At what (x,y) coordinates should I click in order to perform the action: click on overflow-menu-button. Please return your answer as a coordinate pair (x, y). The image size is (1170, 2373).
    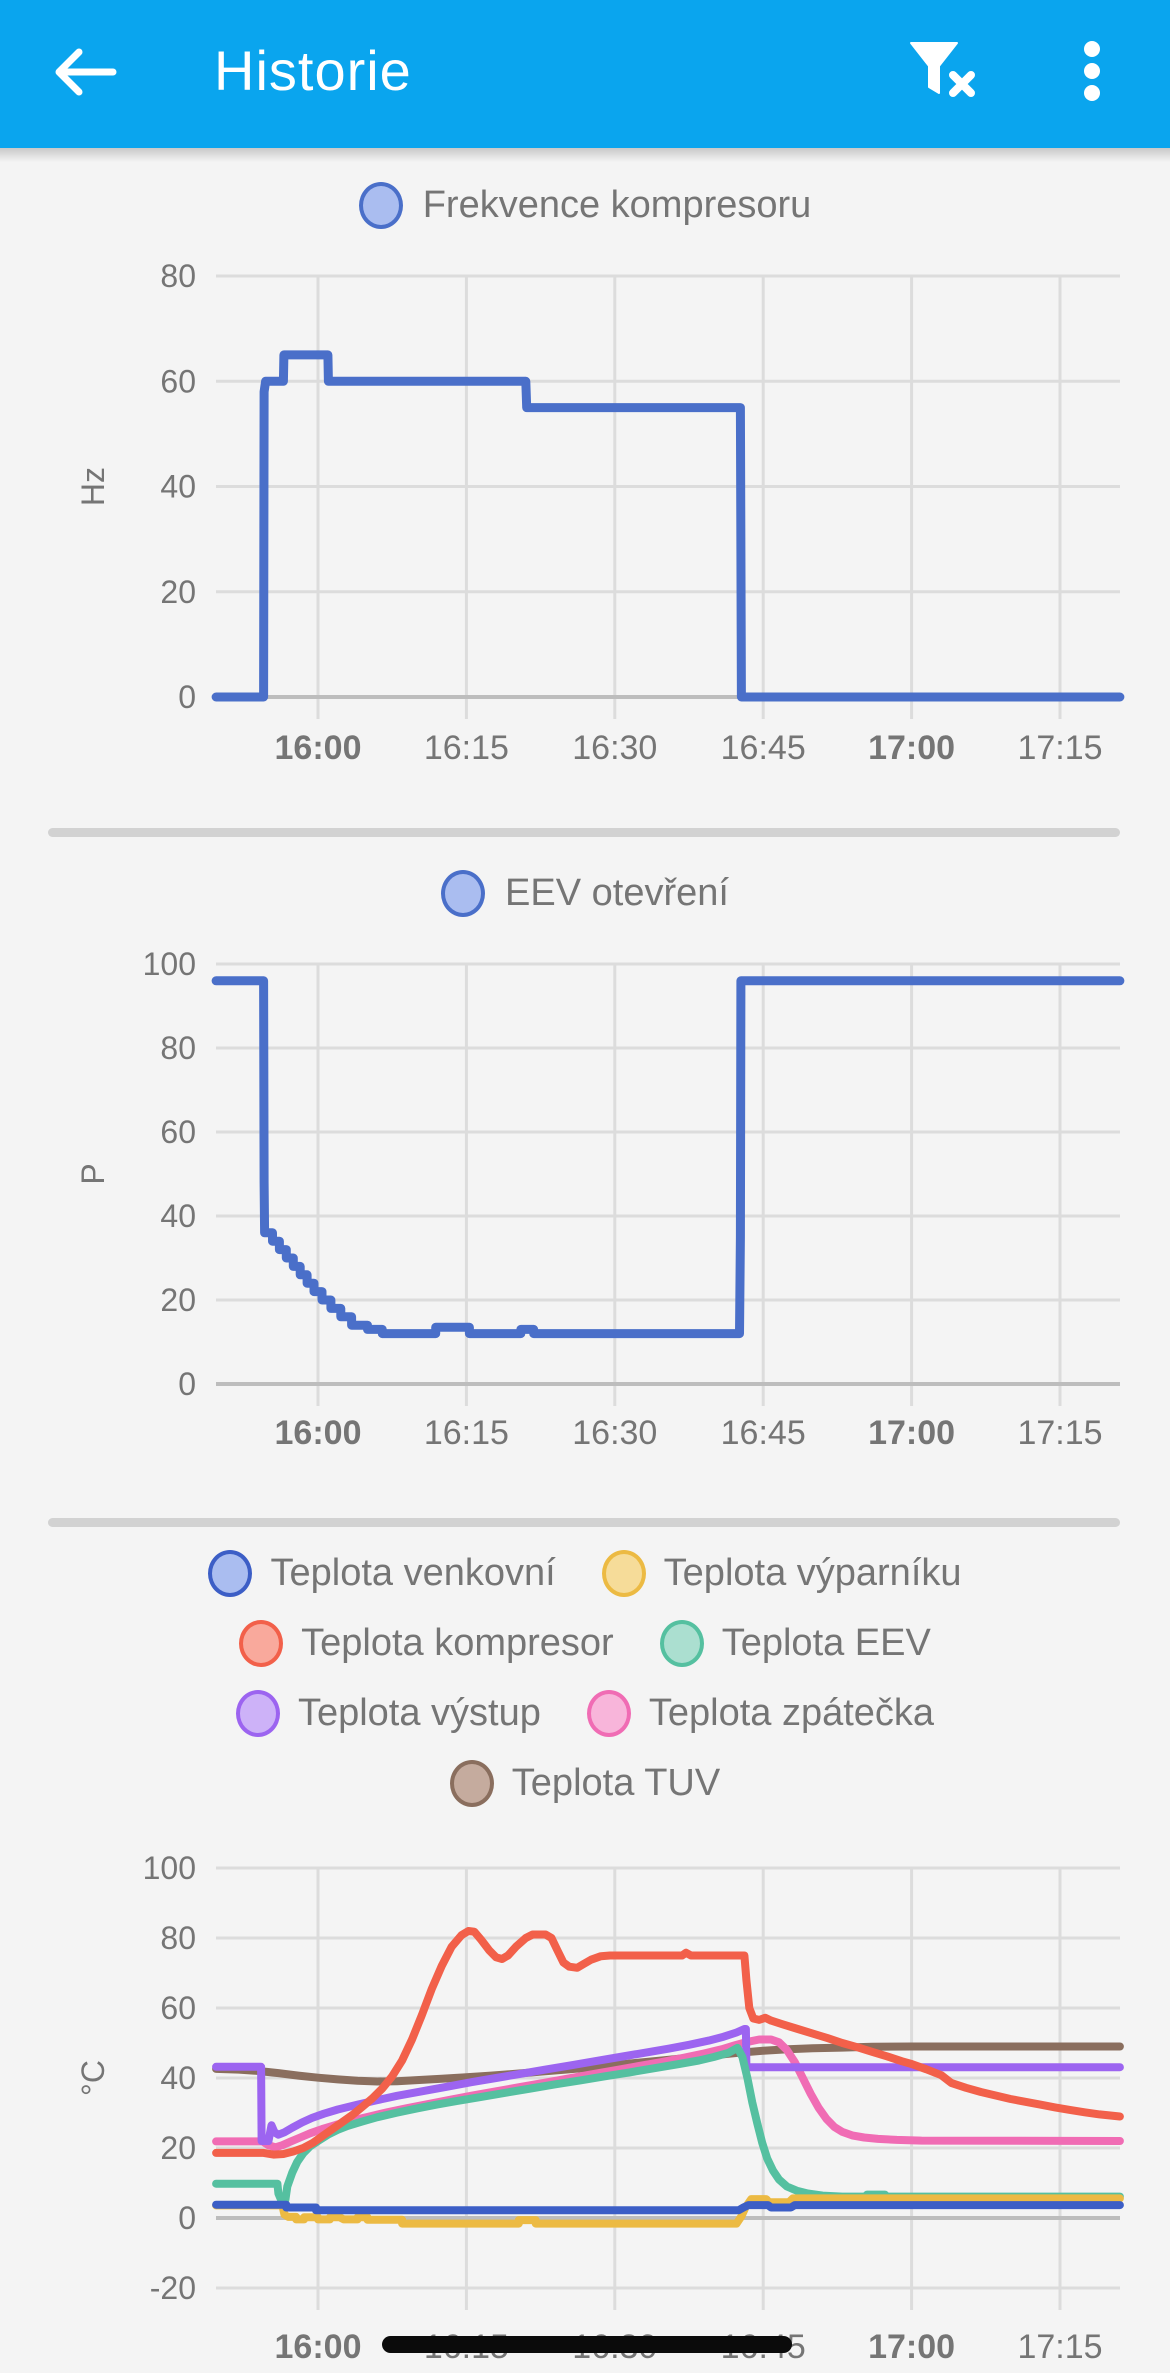
    Looking at the image, I should click on (1092, 73).